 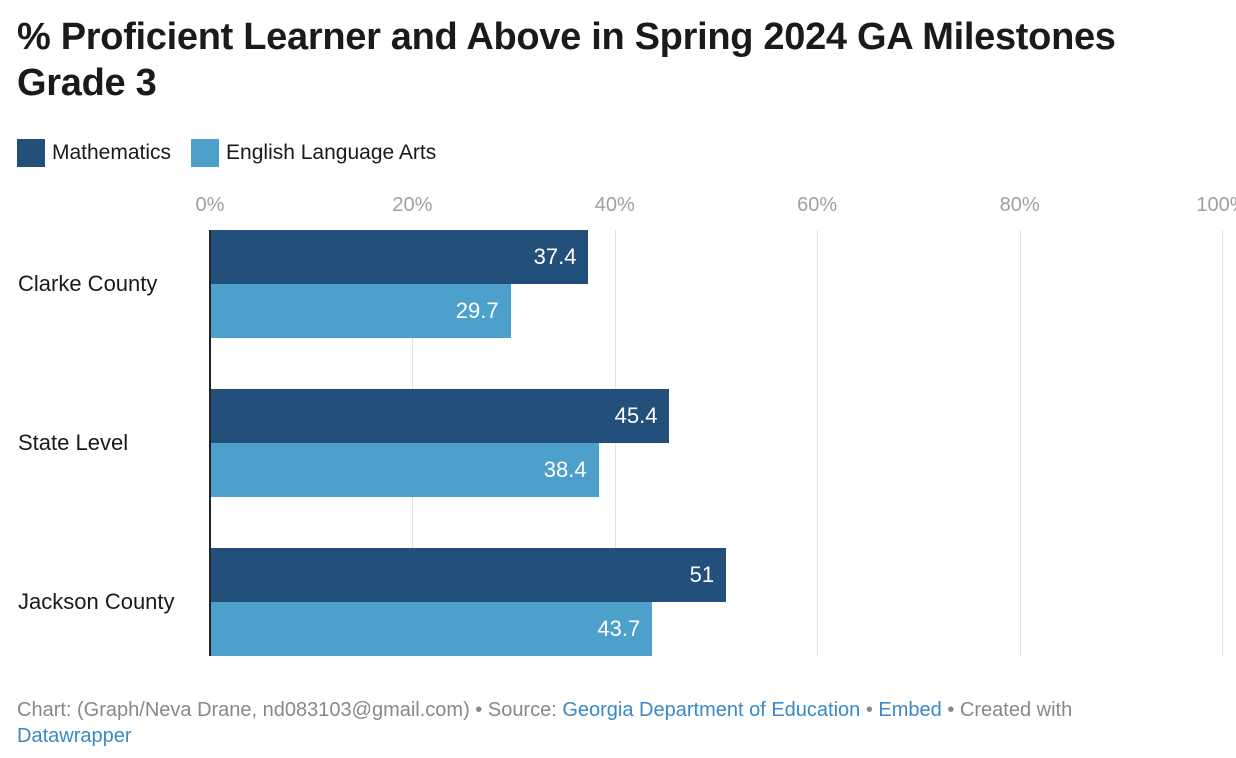 I want to click on x-tick-label: 100%, so click(x=1216, y=205).